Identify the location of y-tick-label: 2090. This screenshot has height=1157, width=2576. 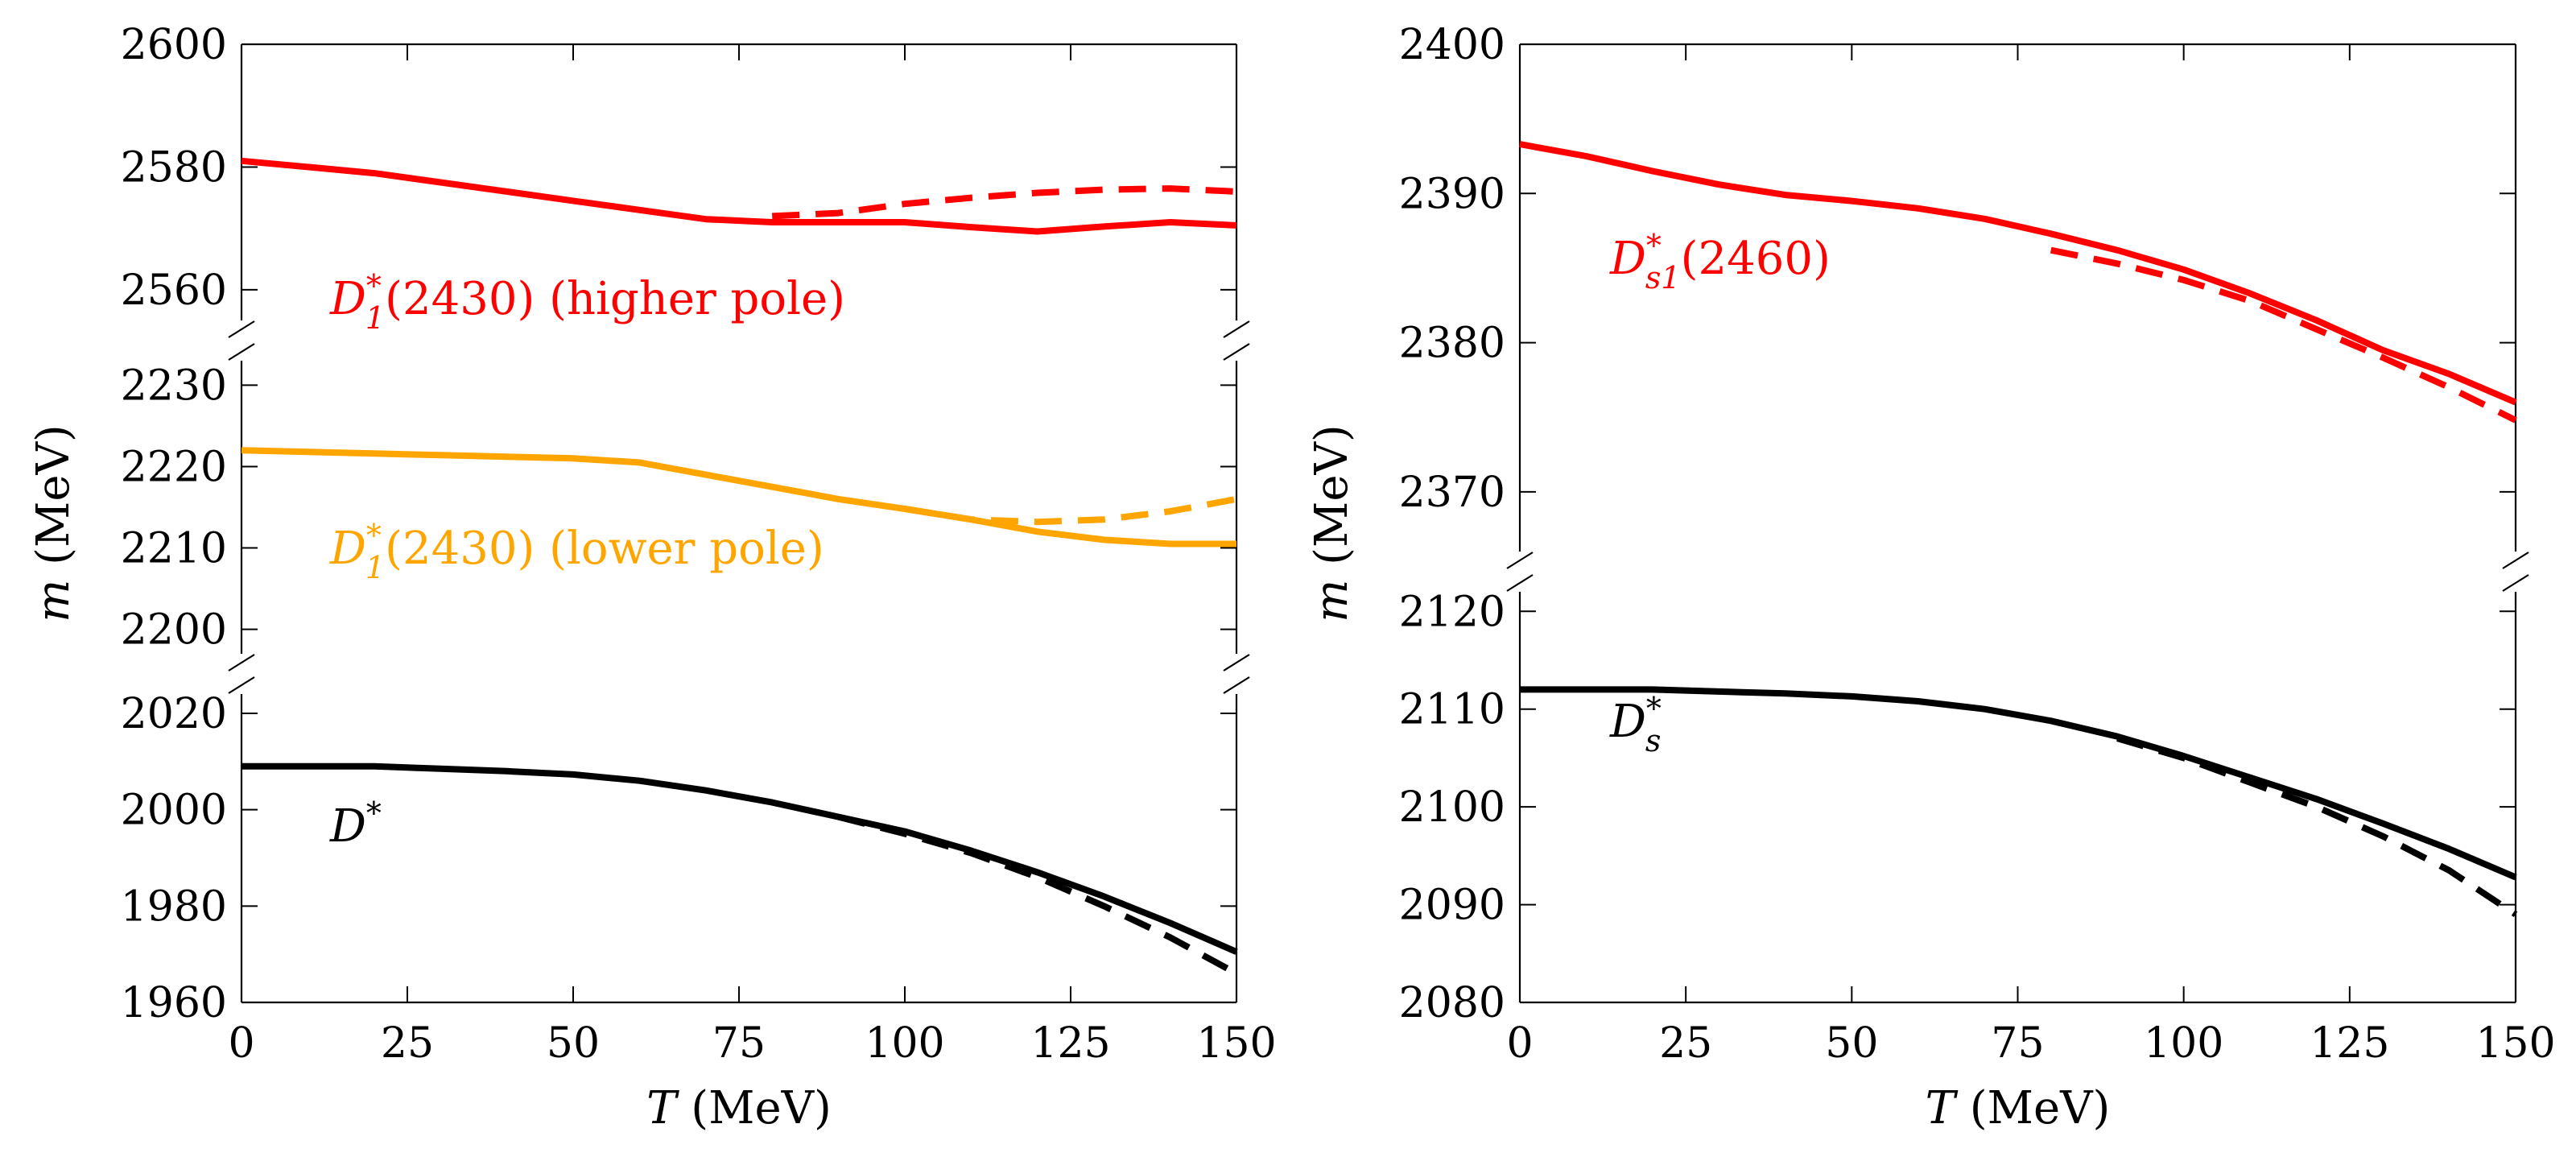
(1452, 906).